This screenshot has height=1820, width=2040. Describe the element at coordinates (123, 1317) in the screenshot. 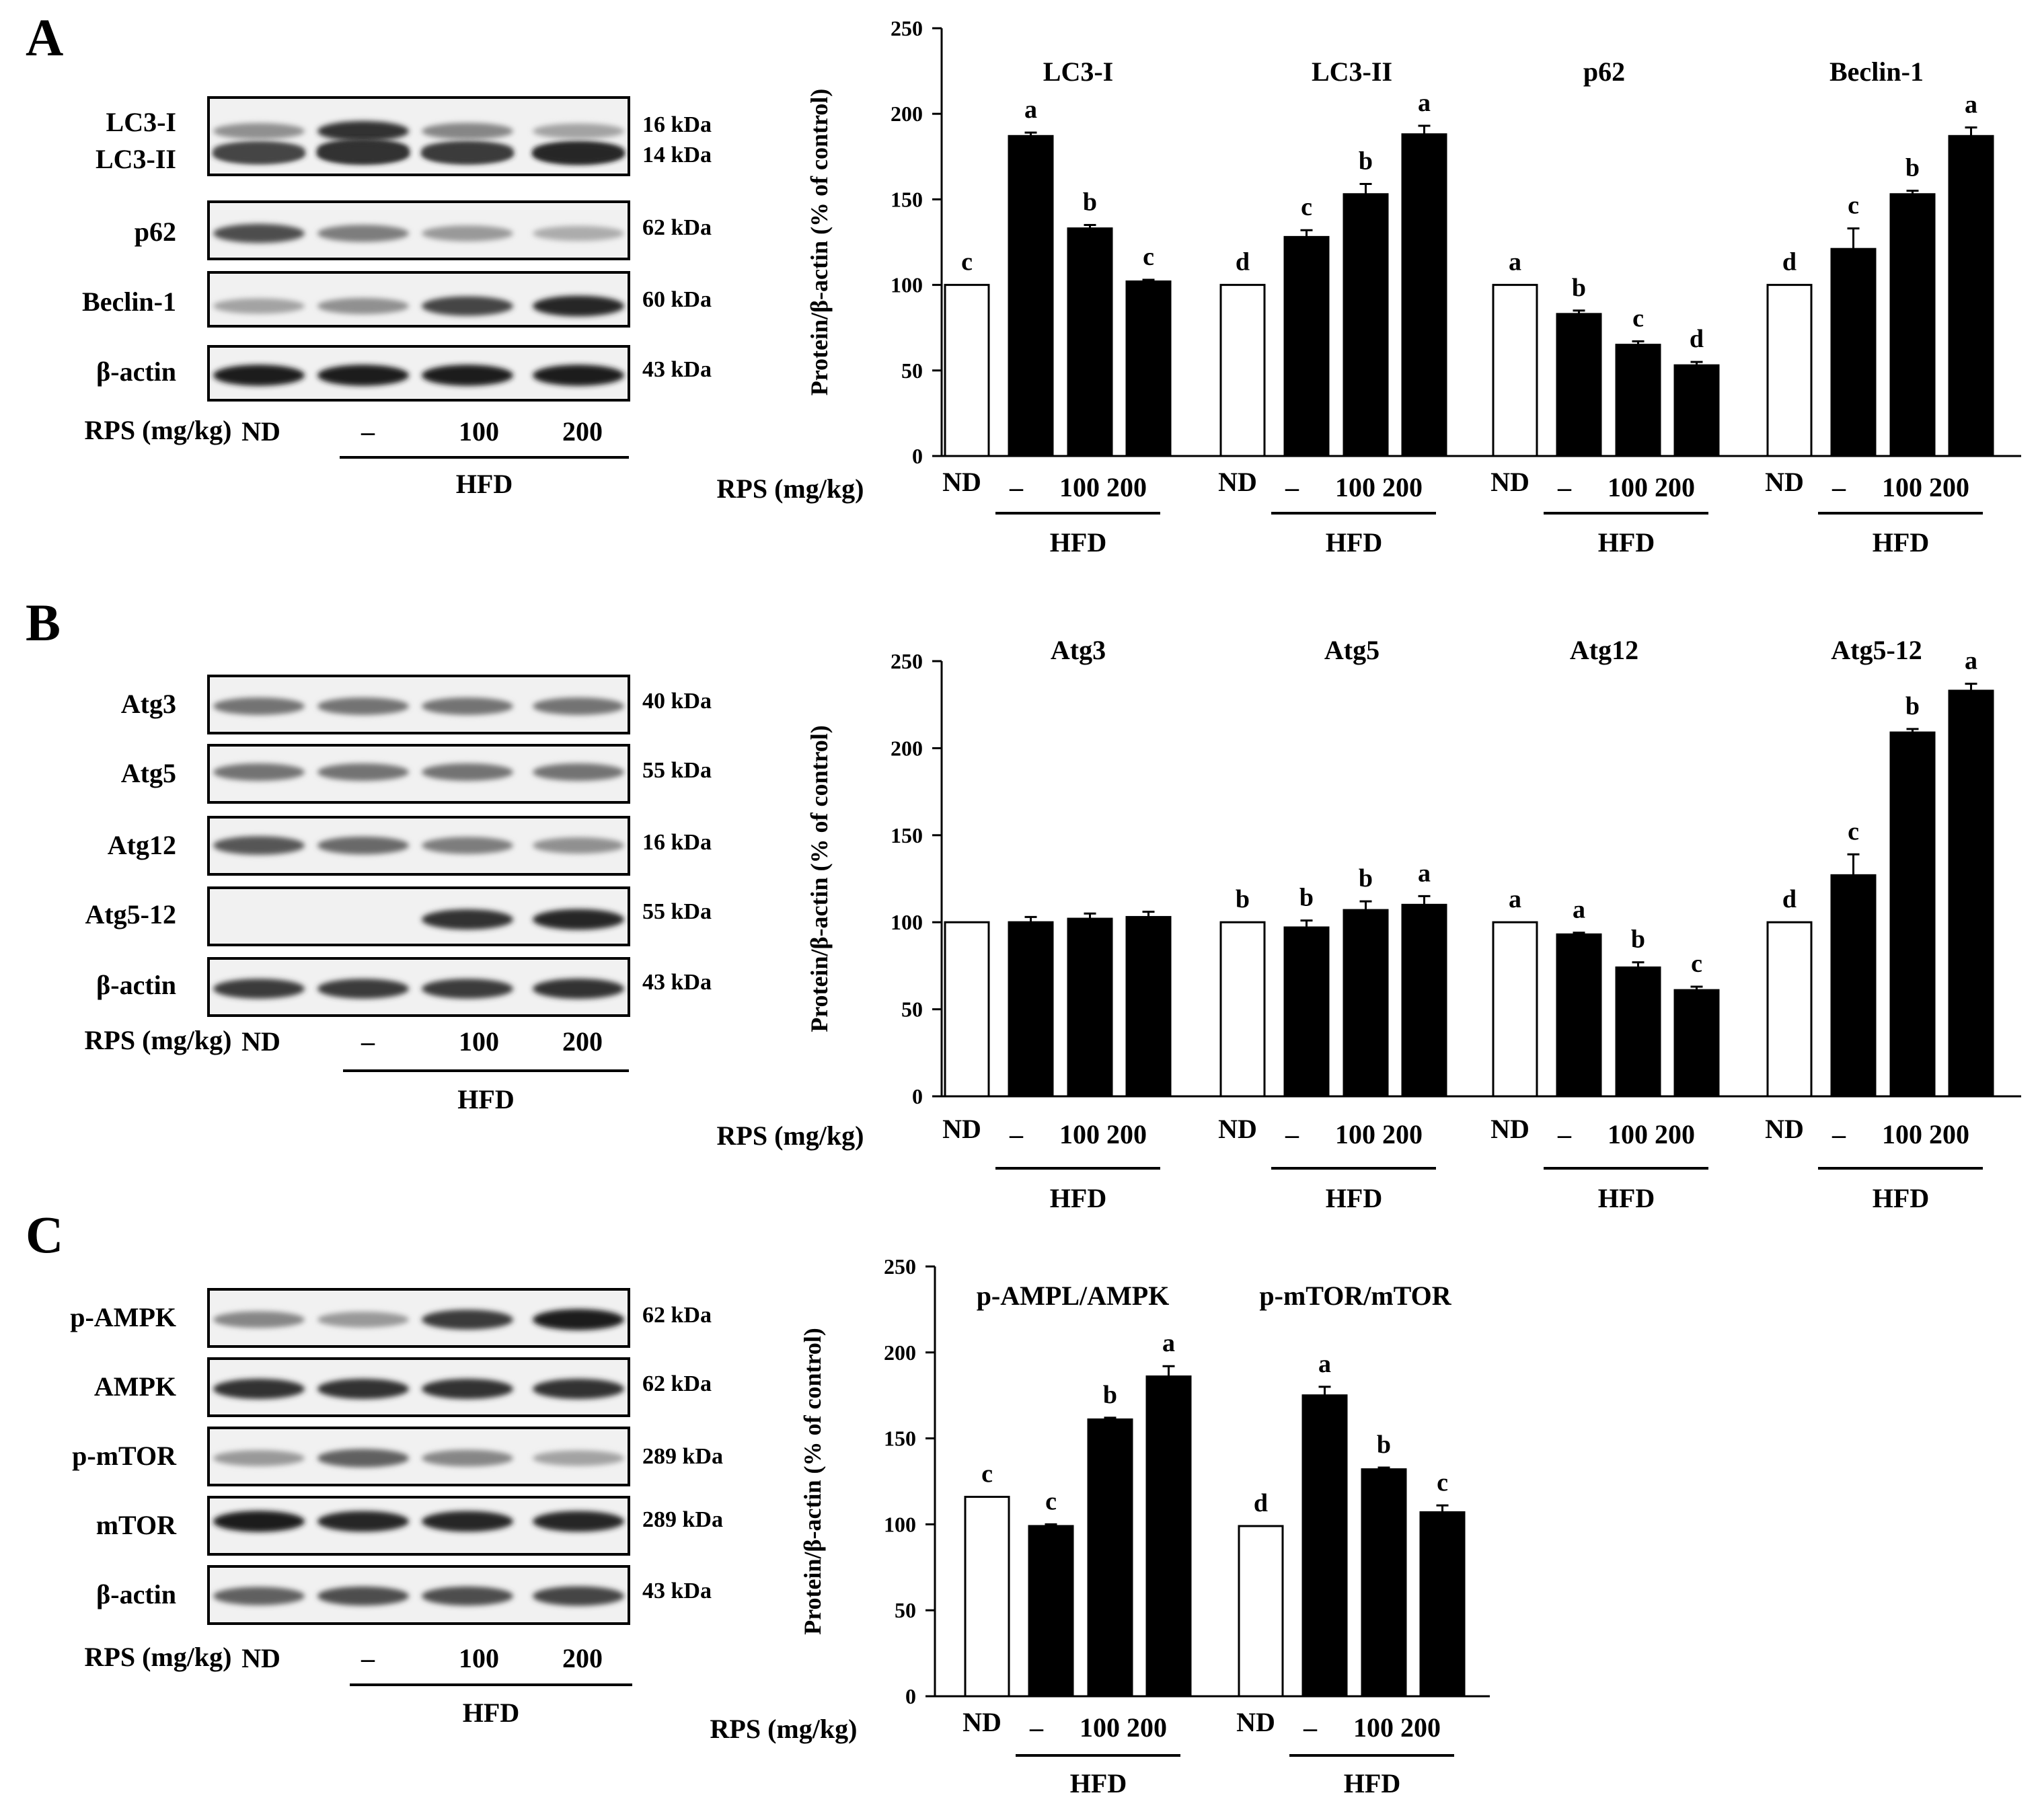

I see `blot-label: p-AMPK` at that location.